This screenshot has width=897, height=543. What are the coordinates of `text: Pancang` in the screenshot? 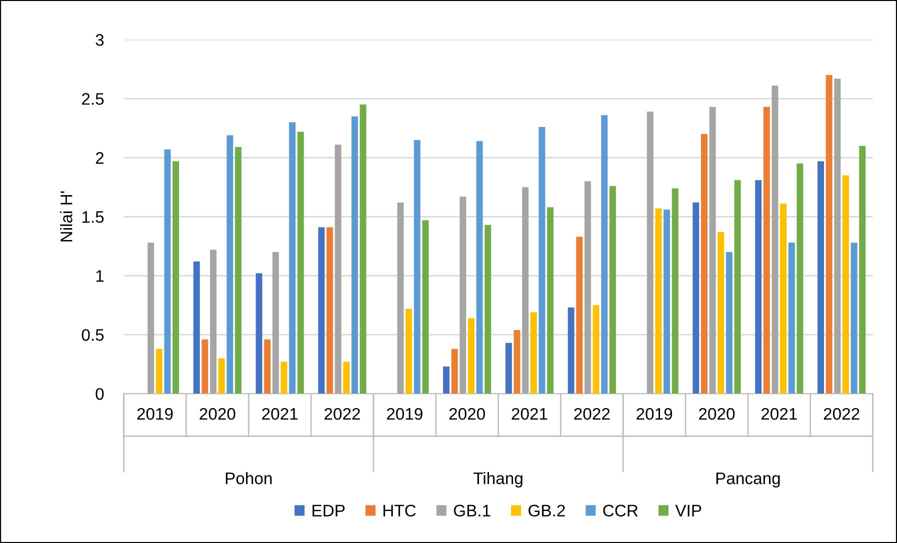 It's located at (748, 480).